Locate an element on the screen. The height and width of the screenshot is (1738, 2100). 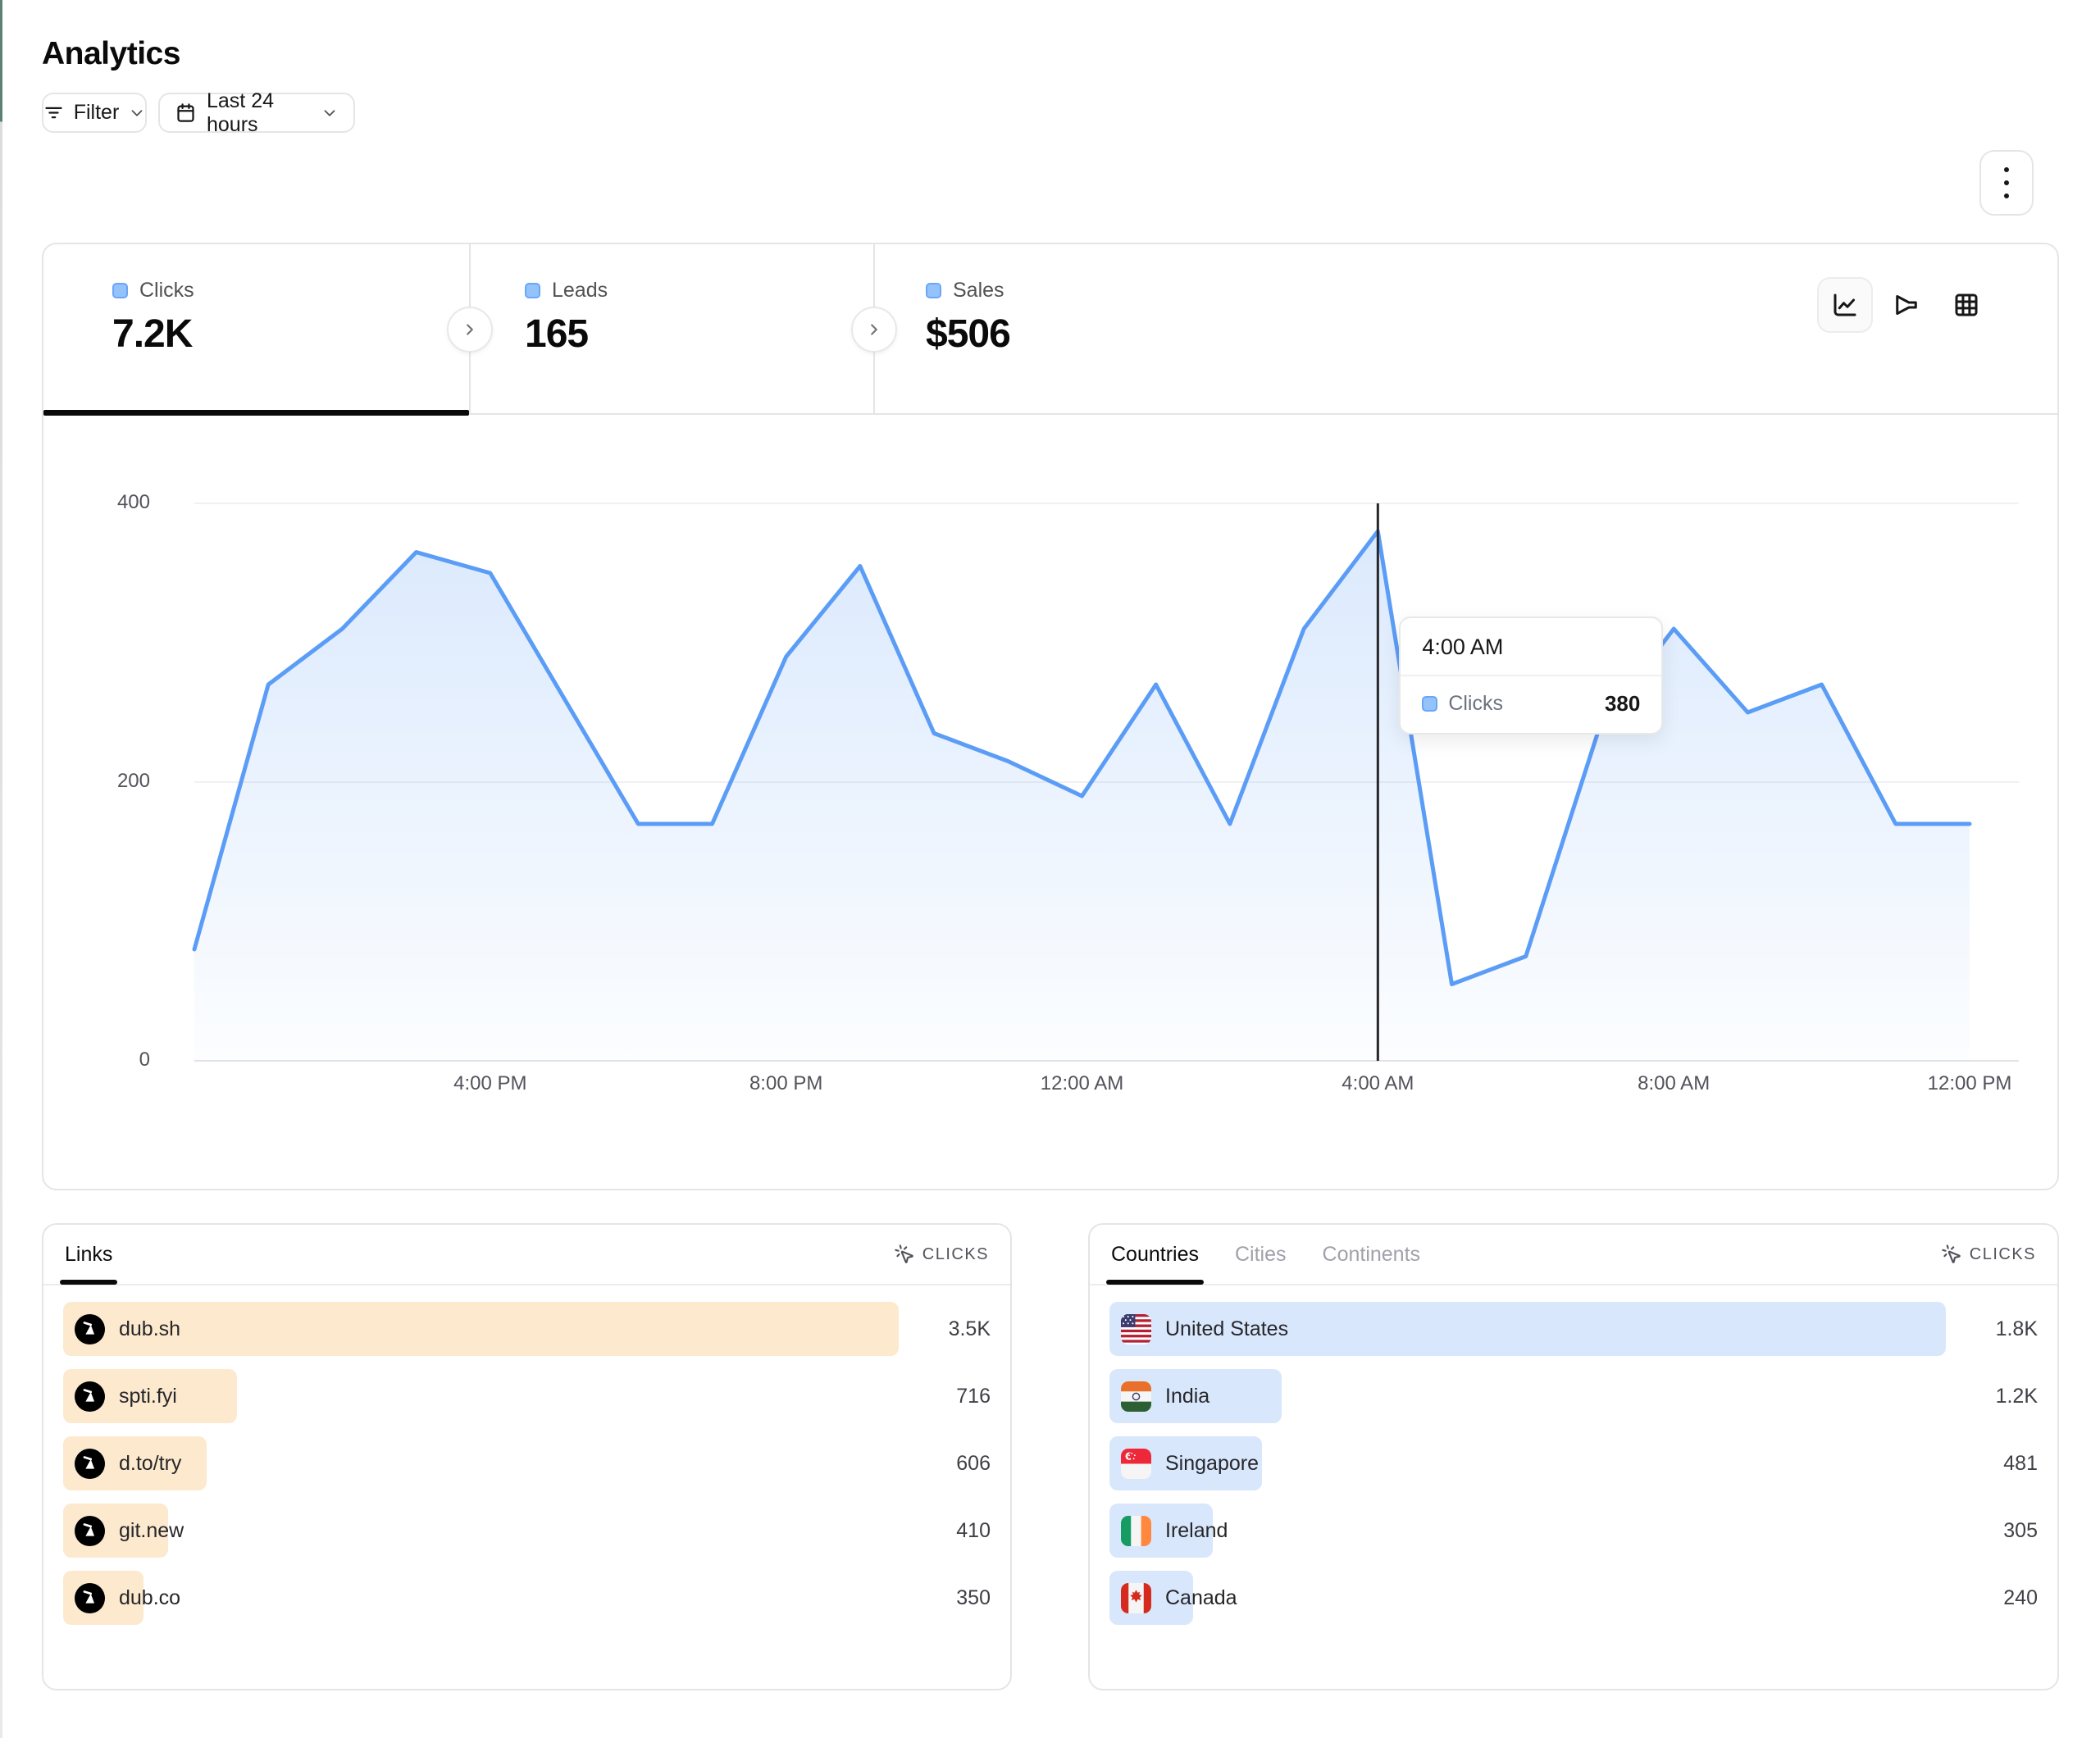
date-range-button: Last 24 hours is located at coordinates (256, 112).